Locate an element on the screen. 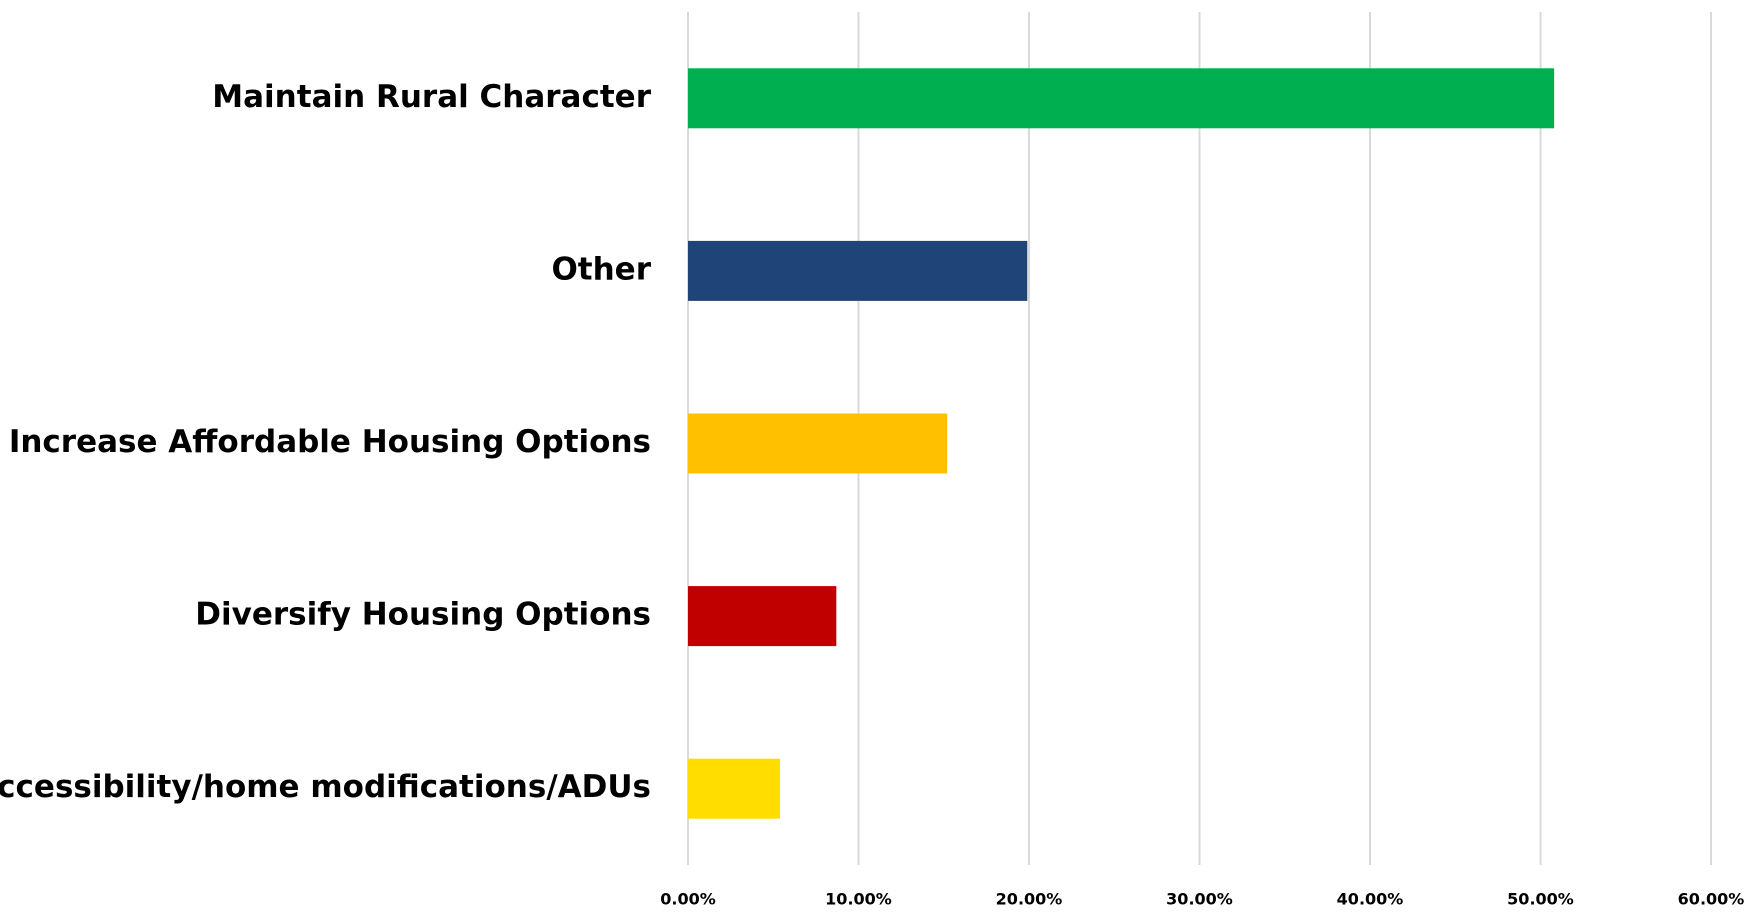 The image size is (1756, 915). y-tick-label: Accessibility/home modifications/ADUs is located at coordinates (325, 787).